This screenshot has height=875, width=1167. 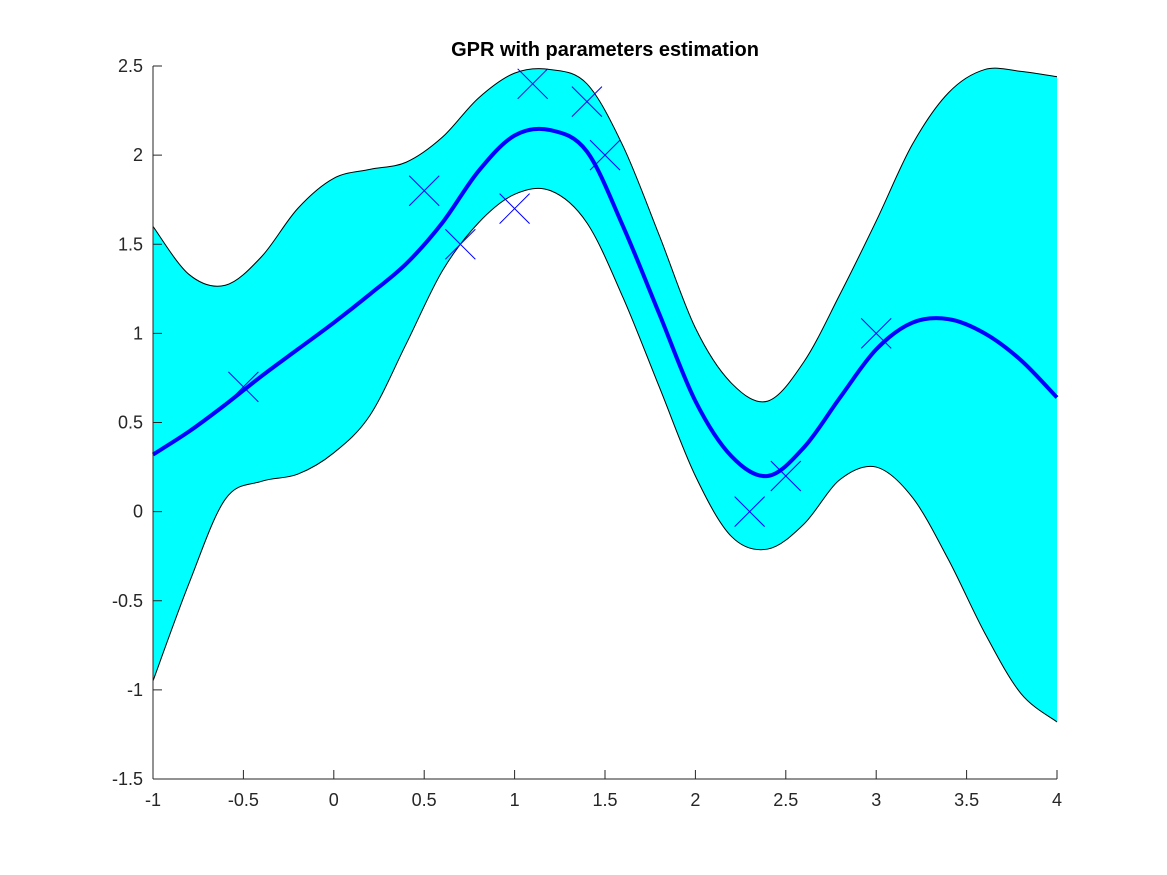 What do you see at coordinates (604, 800) in the screenshot?
I see `x-tick-label: 1.5` at bounding box center [604, 800].